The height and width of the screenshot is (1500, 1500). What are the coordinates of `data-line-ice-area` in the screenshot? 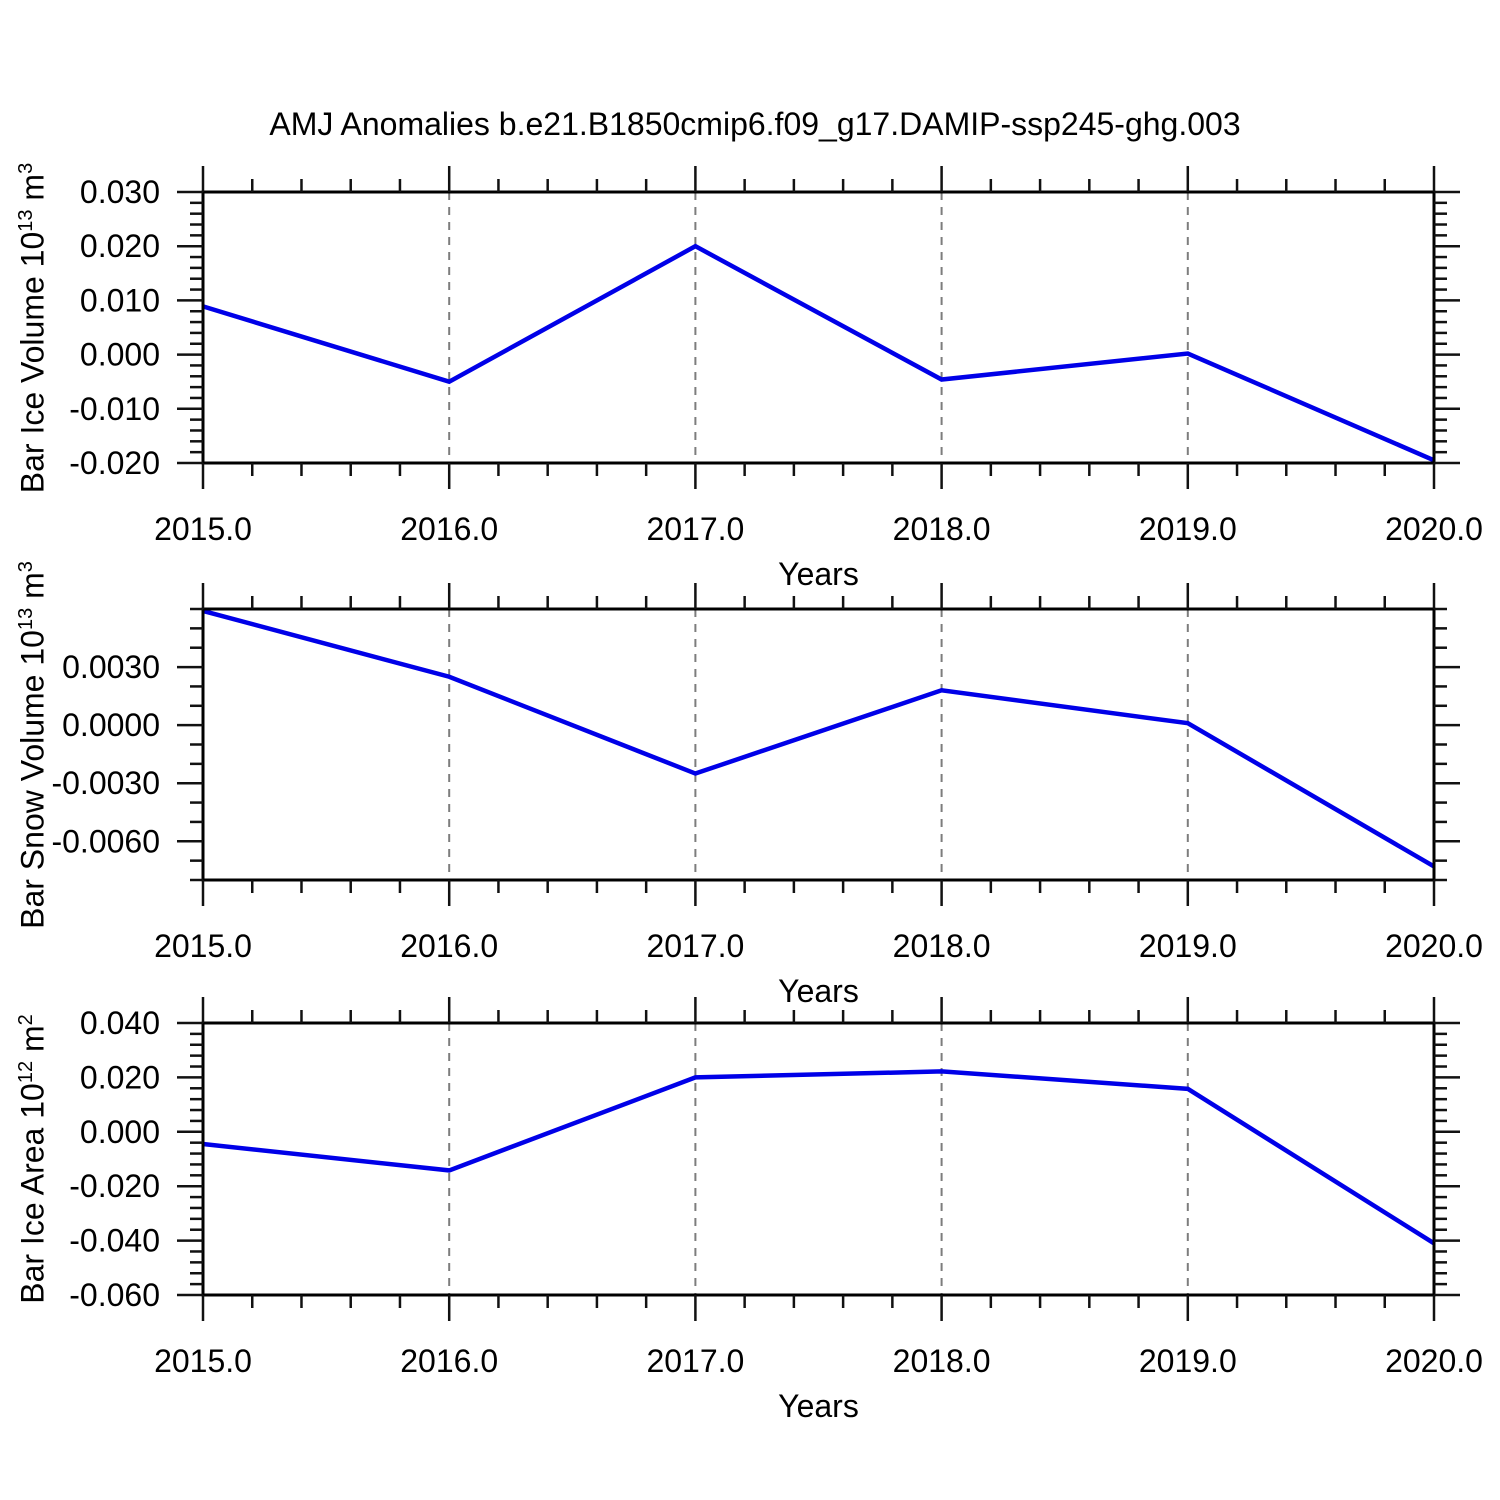 It's located at (819, 1157).